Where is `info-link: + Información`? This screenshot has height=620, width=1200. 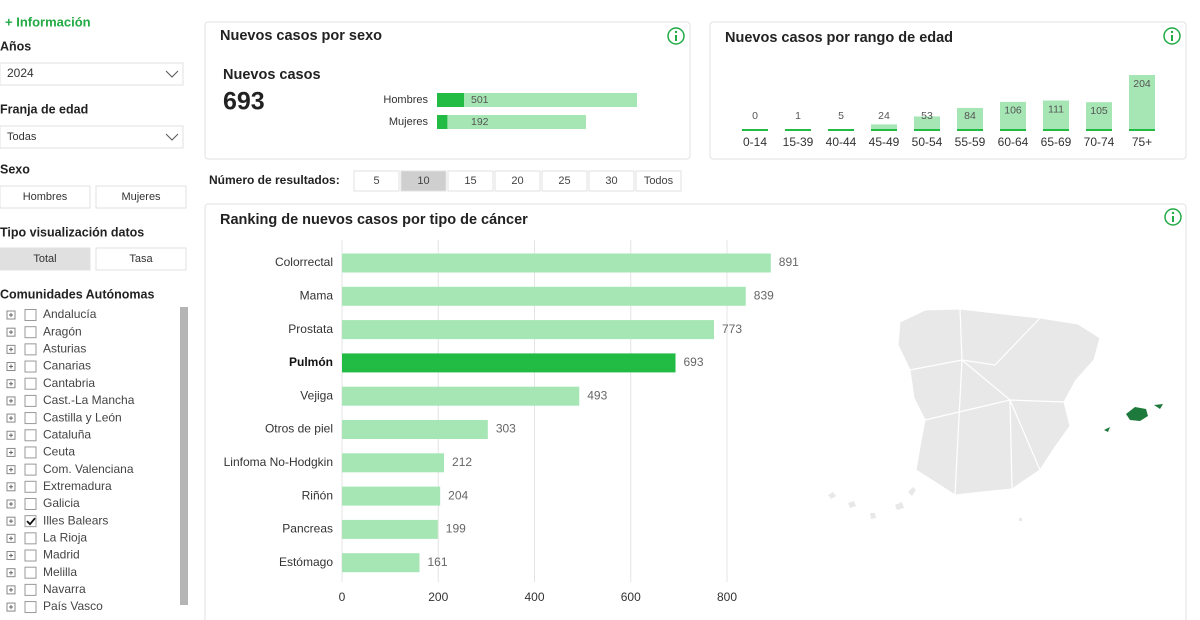
info-link: + Información is located at coordinates (48, 21).